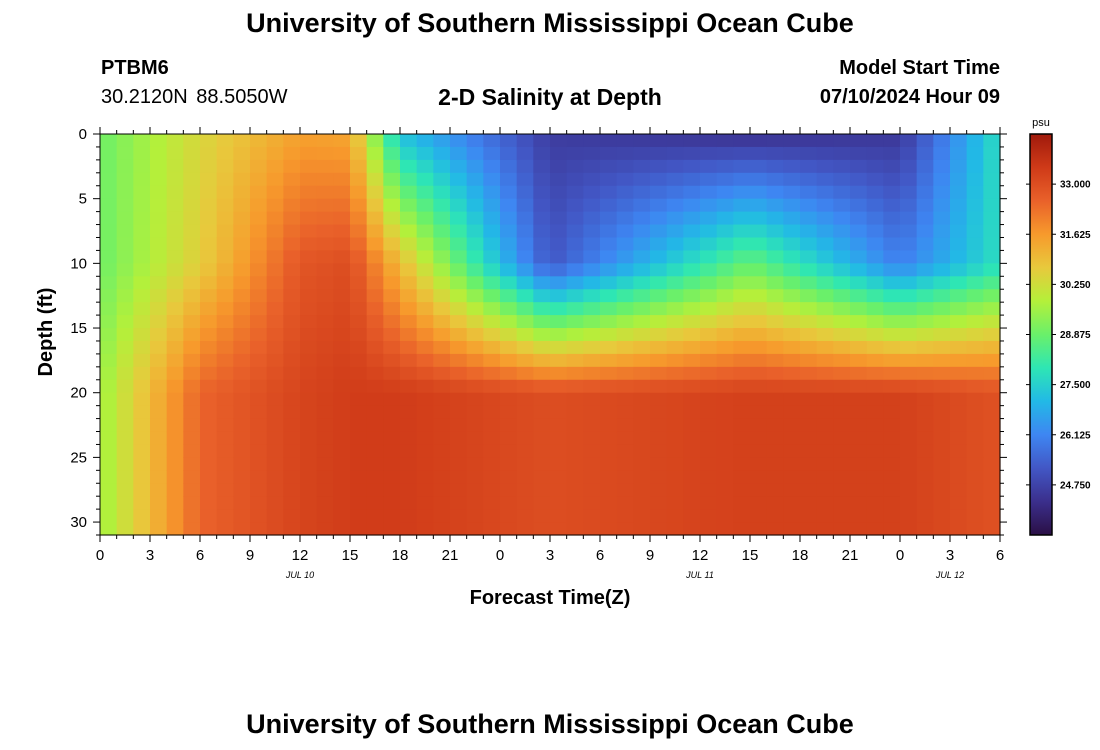 This screenshot has height=750, width=1100. I want to click on x-tick-label: 12, so click(700, 555).